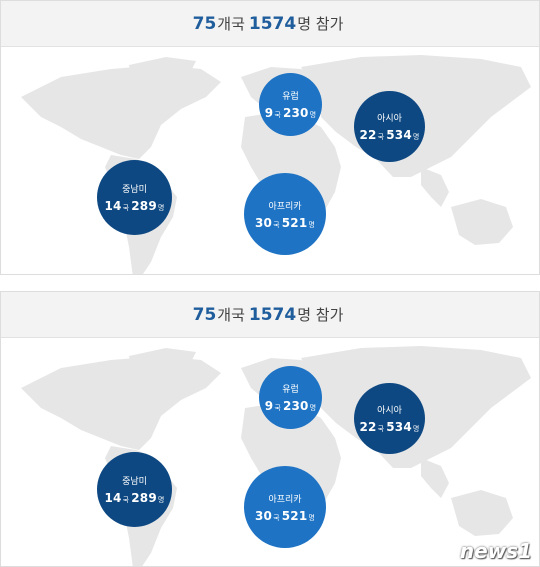 Image resolution: width=540 pixels, height=567 pixels. I want to click on news1-watermark-logo: news1, so click(495, 551).